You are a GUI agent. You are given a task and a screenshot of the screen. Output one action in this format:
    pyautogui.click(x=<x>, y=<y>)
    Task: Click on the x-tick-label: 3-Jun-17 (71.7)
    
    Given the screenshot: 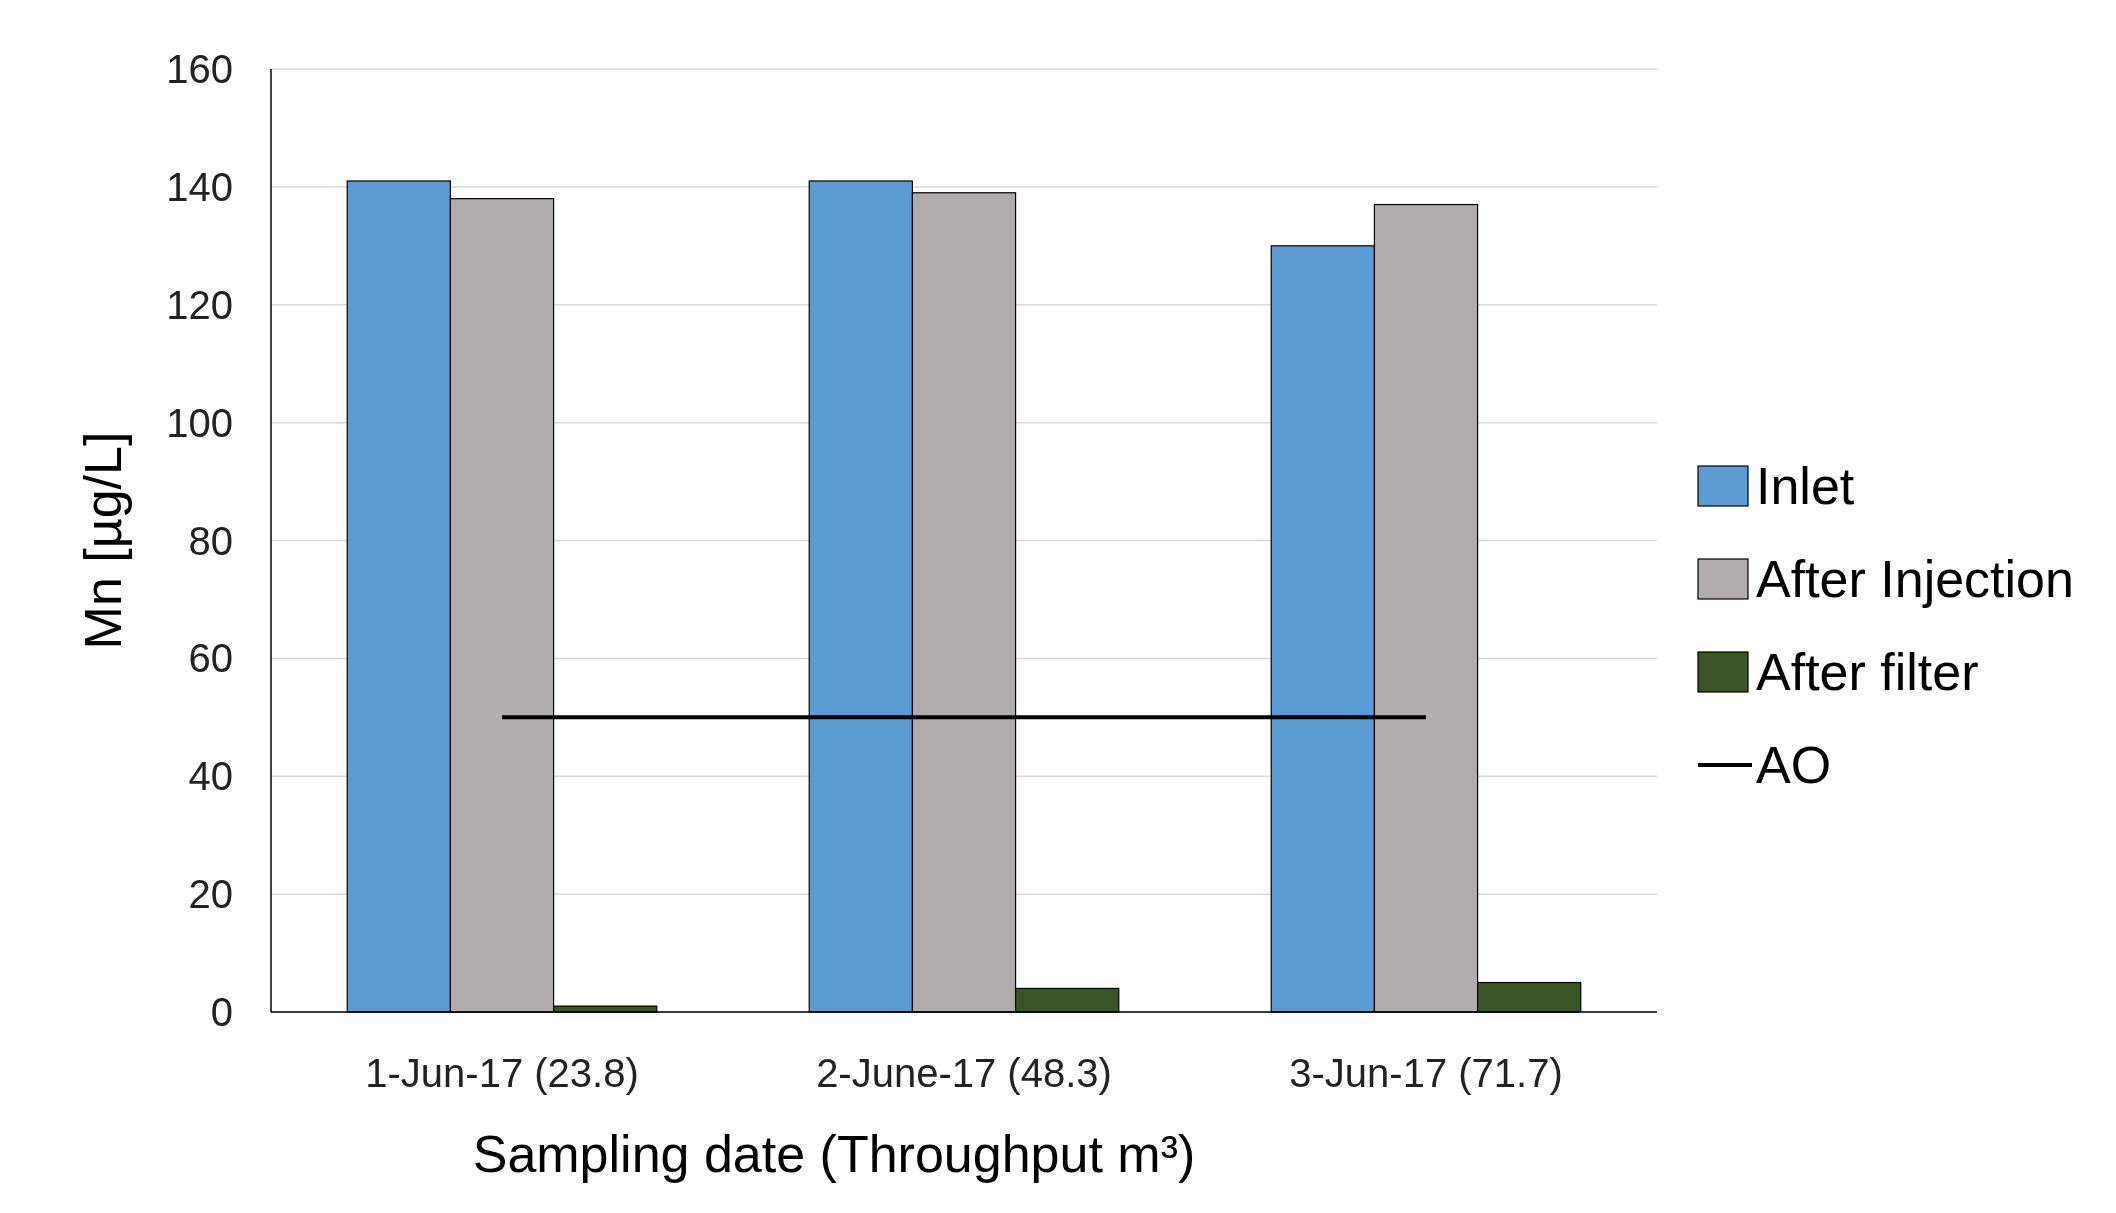 What is the action you would take?
    pyautogui.click(x=1426, y=1073)
    